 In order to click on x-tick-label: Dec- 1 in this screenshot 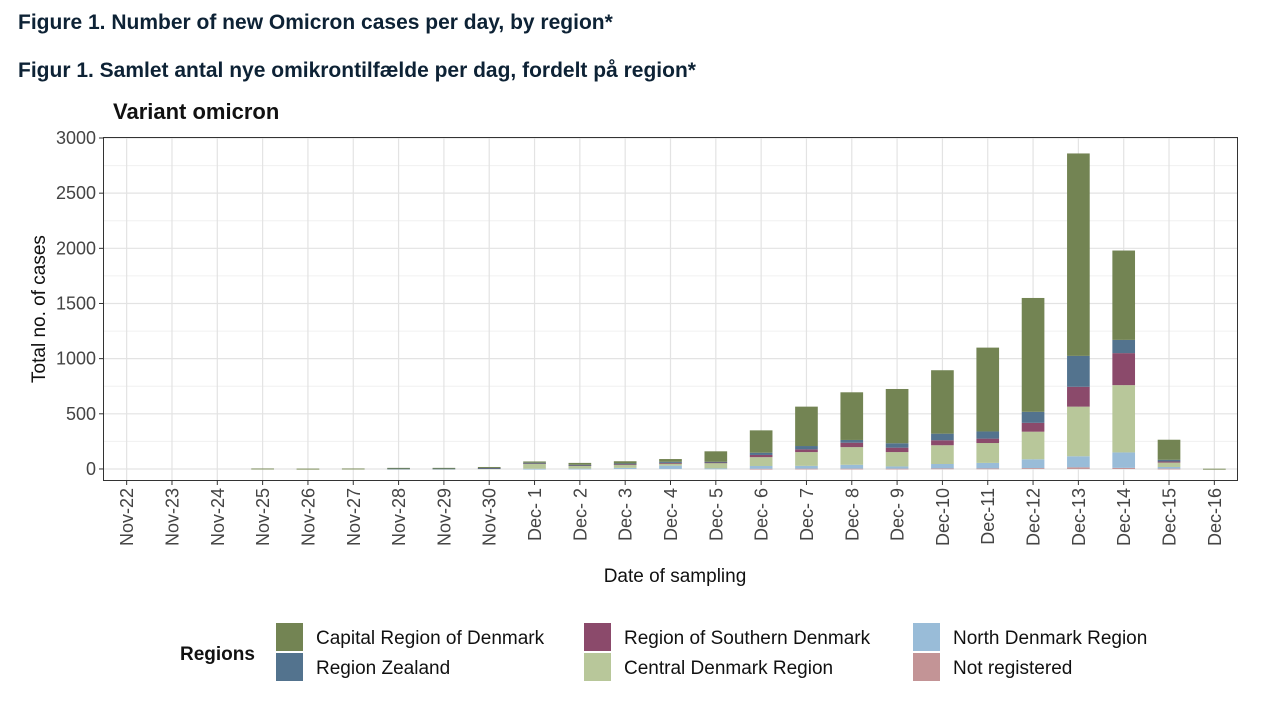, I will do `click(535, 514)`.